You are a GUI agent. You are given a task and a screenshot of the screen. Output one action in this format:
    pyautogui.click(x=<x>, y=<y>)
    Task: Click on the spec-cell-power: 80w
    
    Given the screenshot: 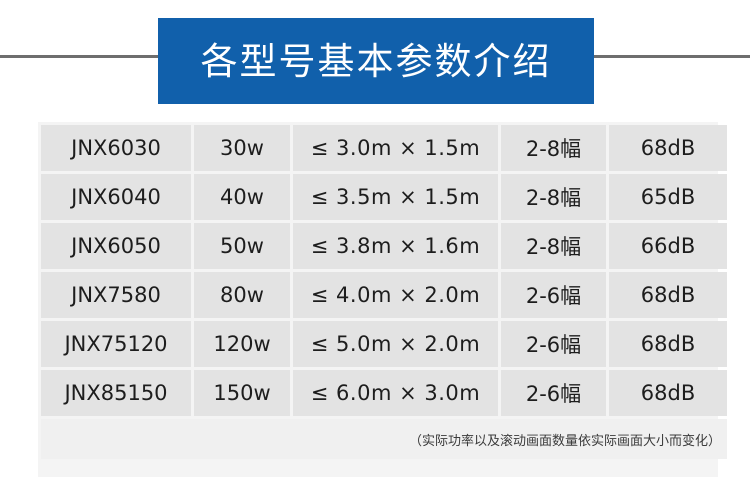 What is the action you would take?
    pyautogui.click(x=242, y=295)
    